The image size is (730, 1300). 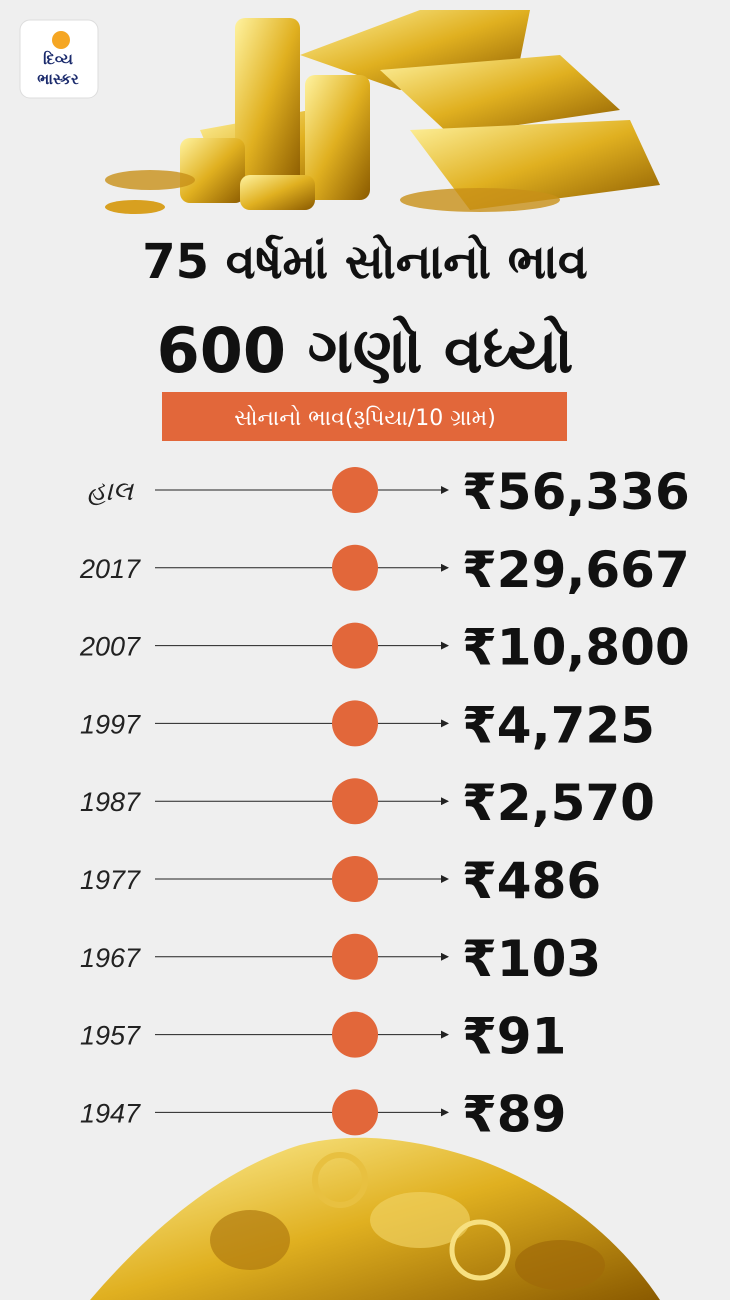 What do you see at coordinates (531, 959) in the screenshot?
I see `row-value: ₹103` at bounding box center [531, 959].